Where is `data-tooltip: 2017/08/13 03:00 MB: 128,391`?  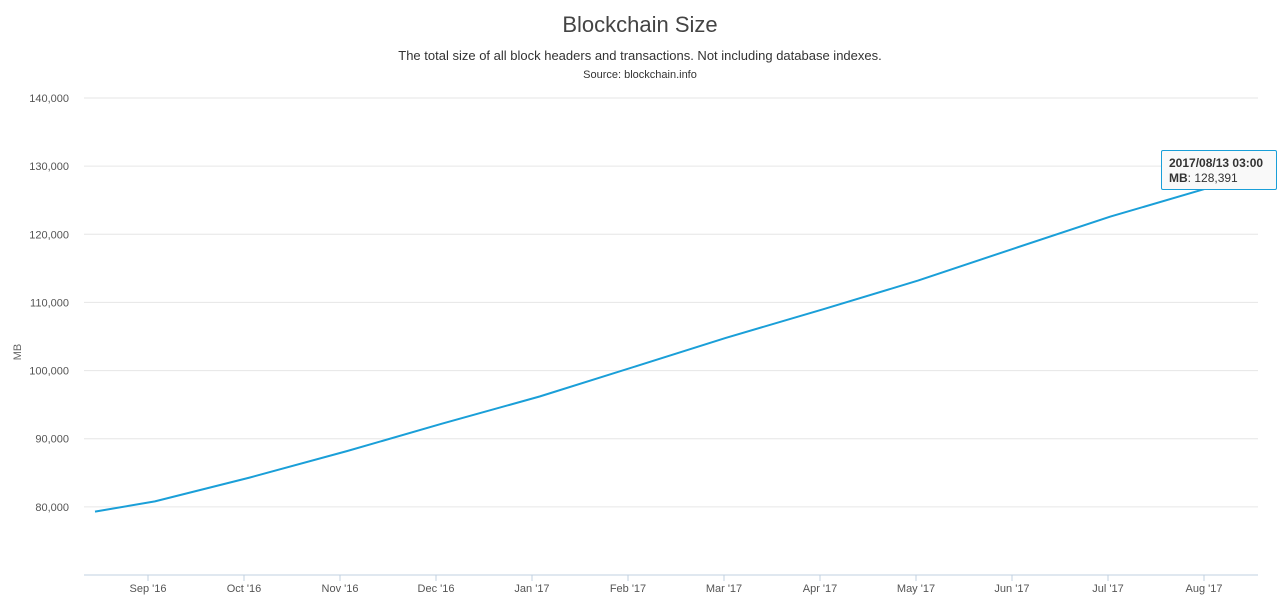
data-tooltip: 2017/08/13 03:00 MB: 128,391 is located at coordinates (1219, 170).